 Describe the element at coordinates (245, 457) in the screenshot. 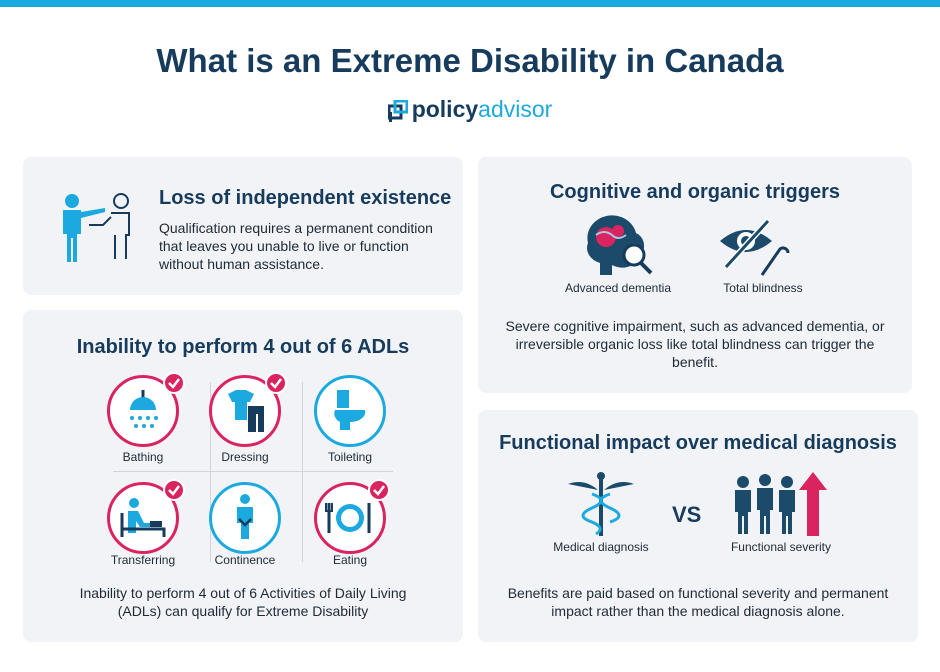

I see `adl-dressing-label: Dressing` at that location.